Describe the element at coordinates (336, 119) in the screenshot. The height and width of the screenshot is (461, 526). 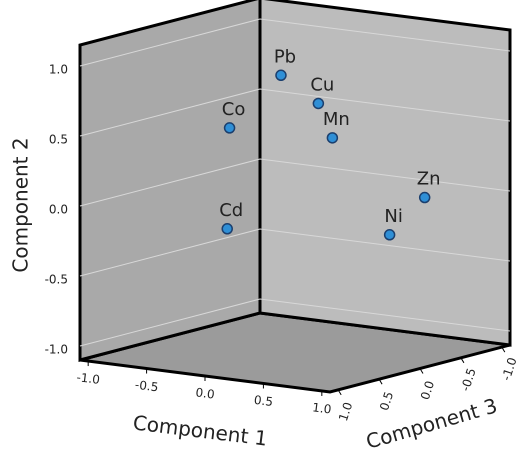
I see `point-label: Mn` at that location.